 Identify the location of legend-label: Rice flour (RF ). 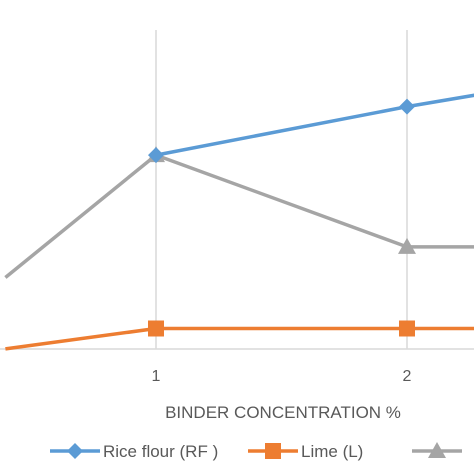
(160, 451).